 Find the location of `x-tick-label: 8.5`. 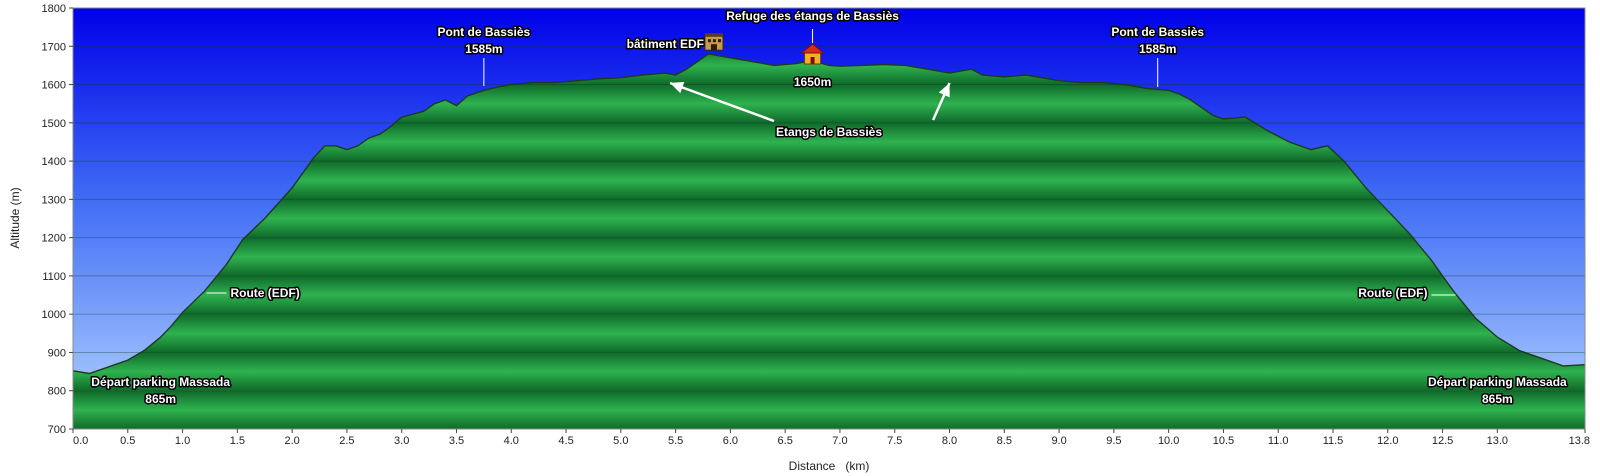

x-tick-label: 8.5 is located at coordinates (1004, 441).